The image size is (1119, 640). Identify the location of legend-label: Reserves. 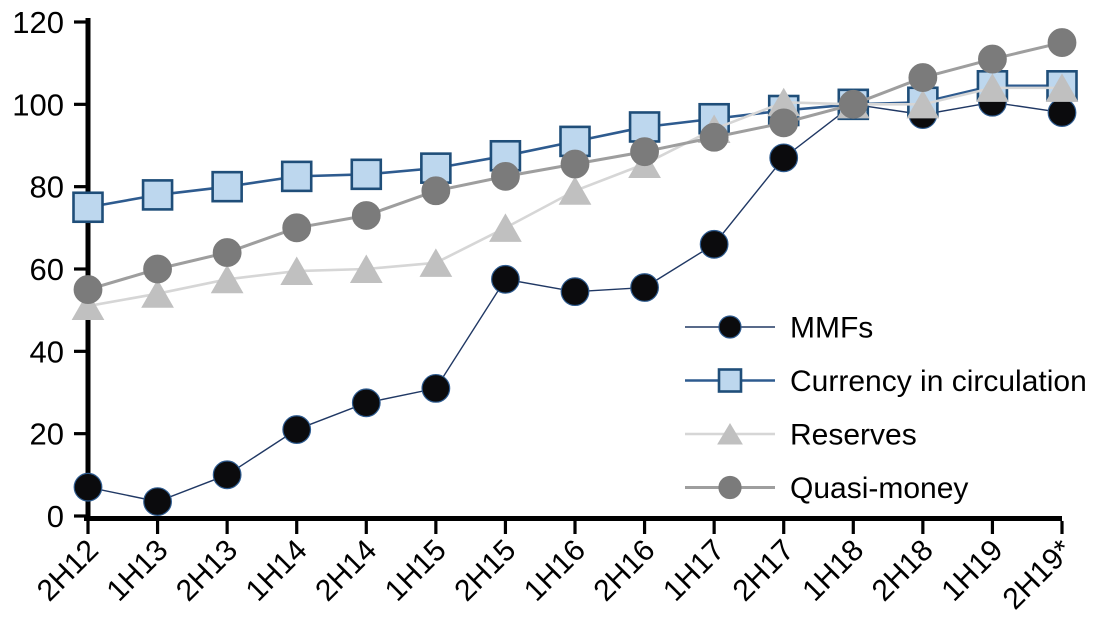
(853, 435).